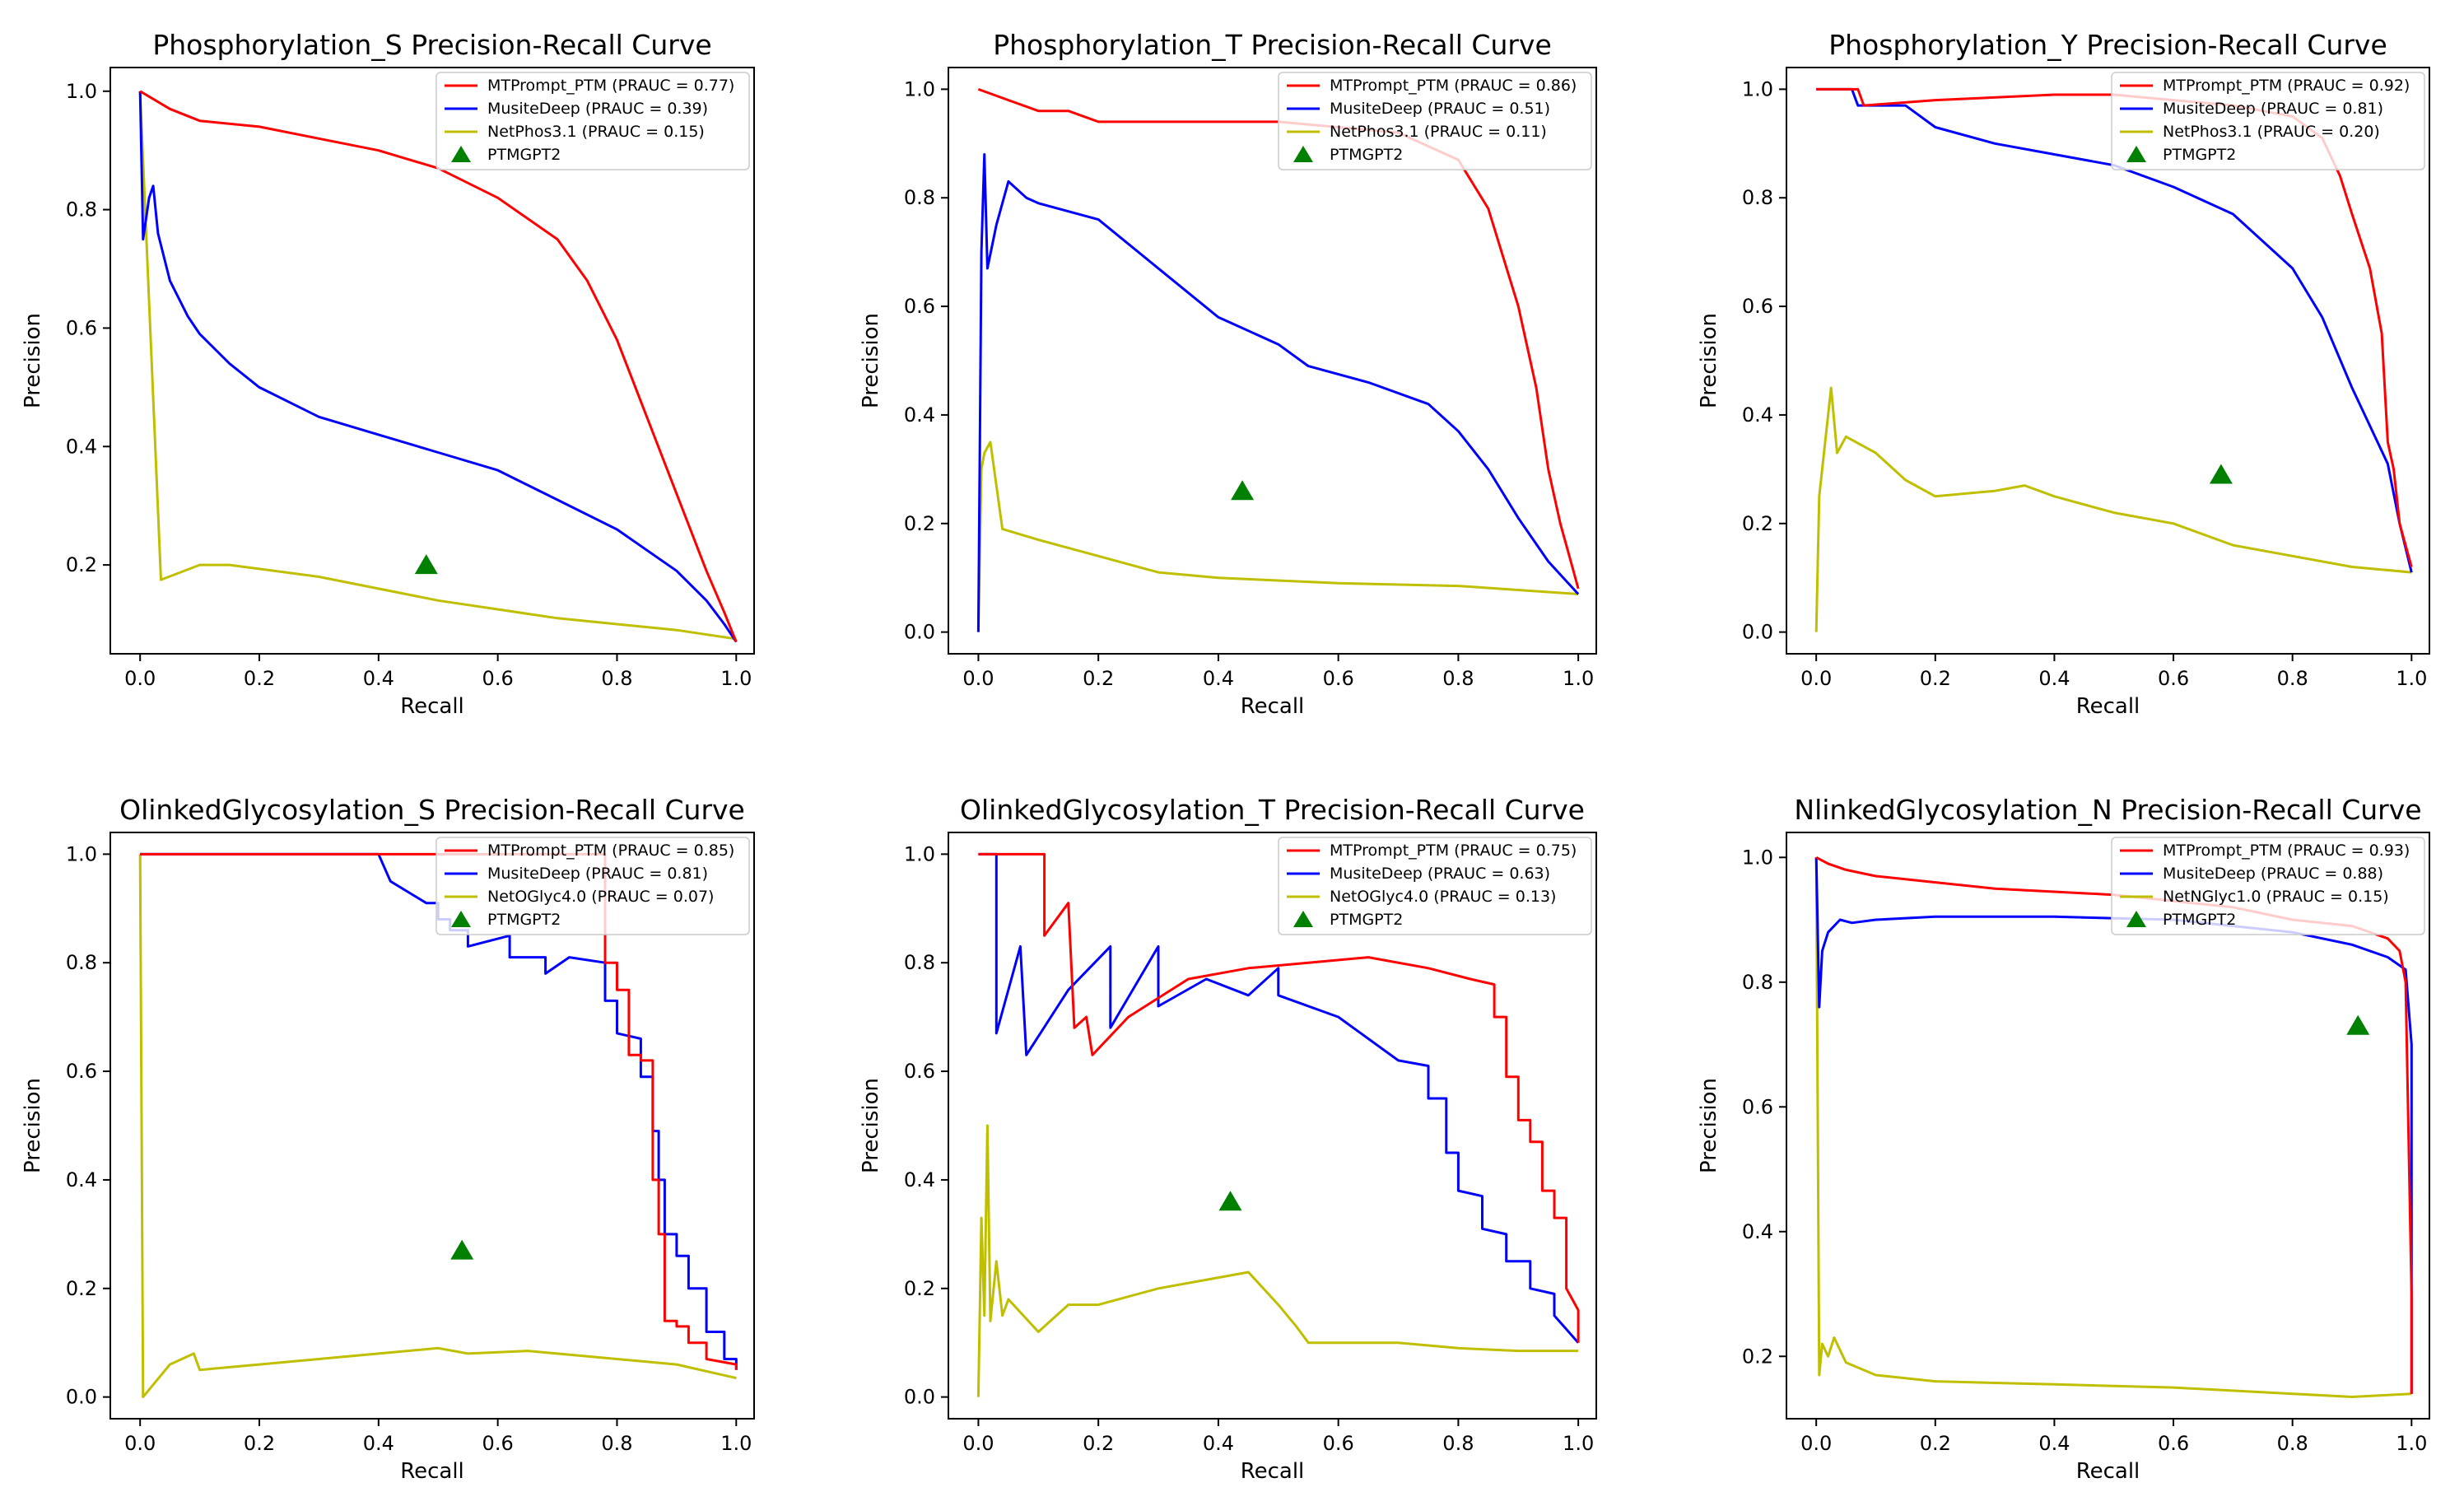  Describe the element at coordinates (610, 851) in the screenshot. I see `legend-label-mtprompt-ptm: MTPrompt_PTM (PRAUC = 0.85)` at that location.